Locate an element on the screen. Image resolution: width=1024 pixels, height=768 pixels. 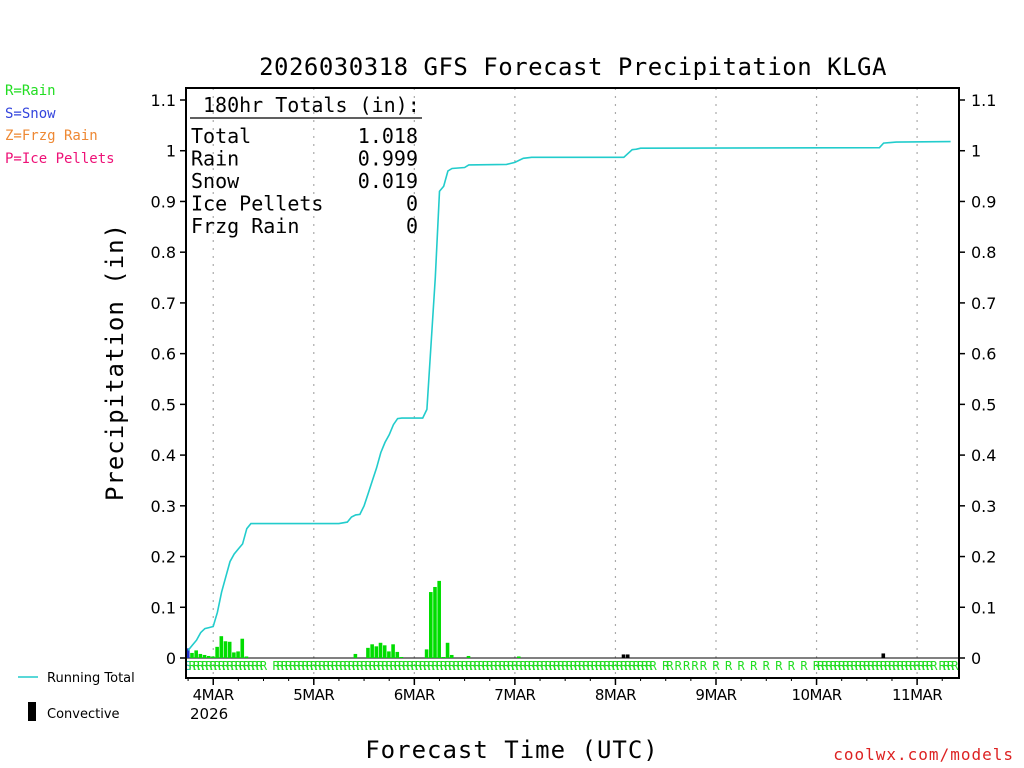
y-tick-label-left: 0.5 is located at coordinates (163, 404).